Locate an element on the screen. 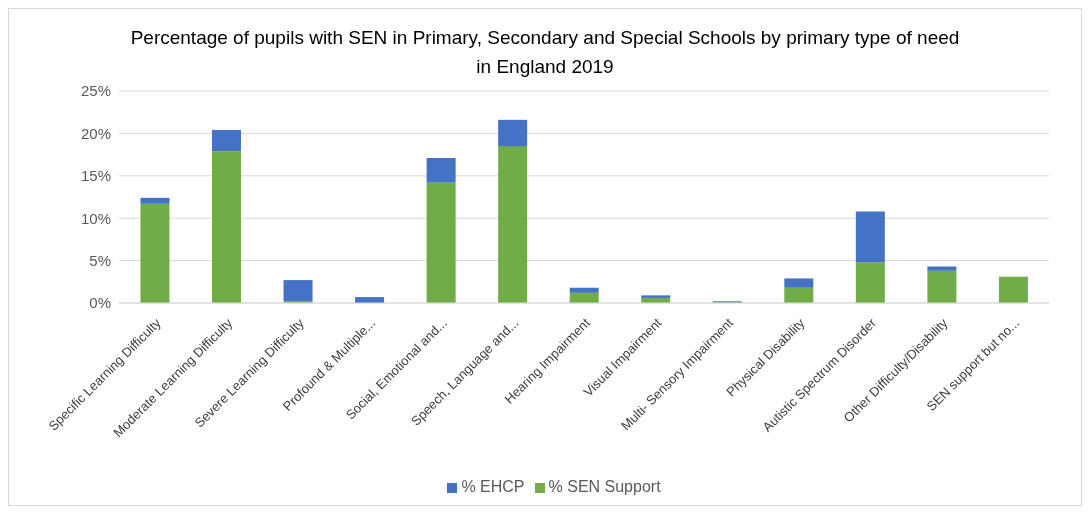  y-tick-label: 10% is located at coordinates (95, 218).